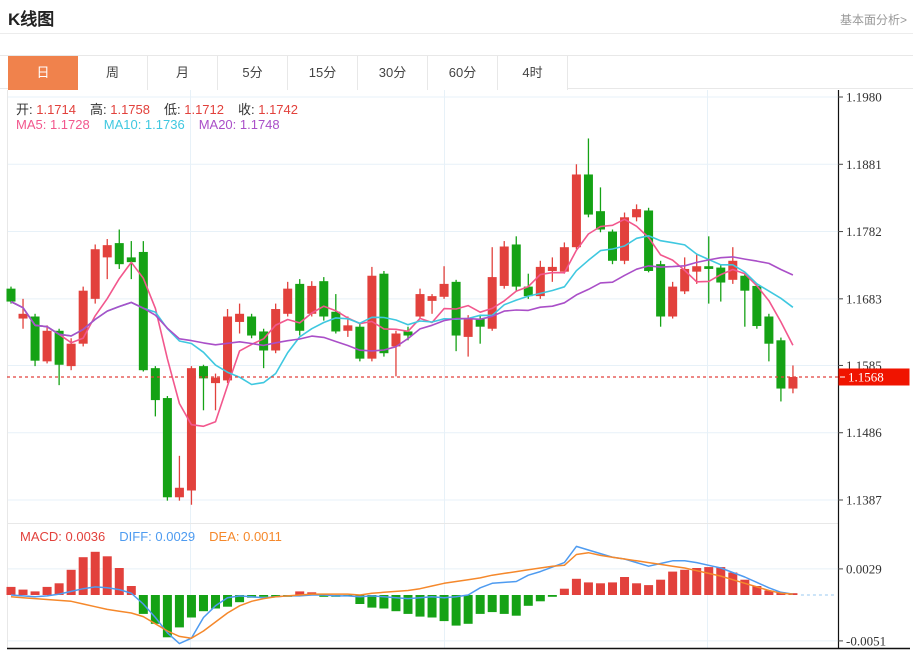  Describe the element at coordinates (144, 124) in the screenshot. I see `legend-item: MA10: 1.1736` at that location.